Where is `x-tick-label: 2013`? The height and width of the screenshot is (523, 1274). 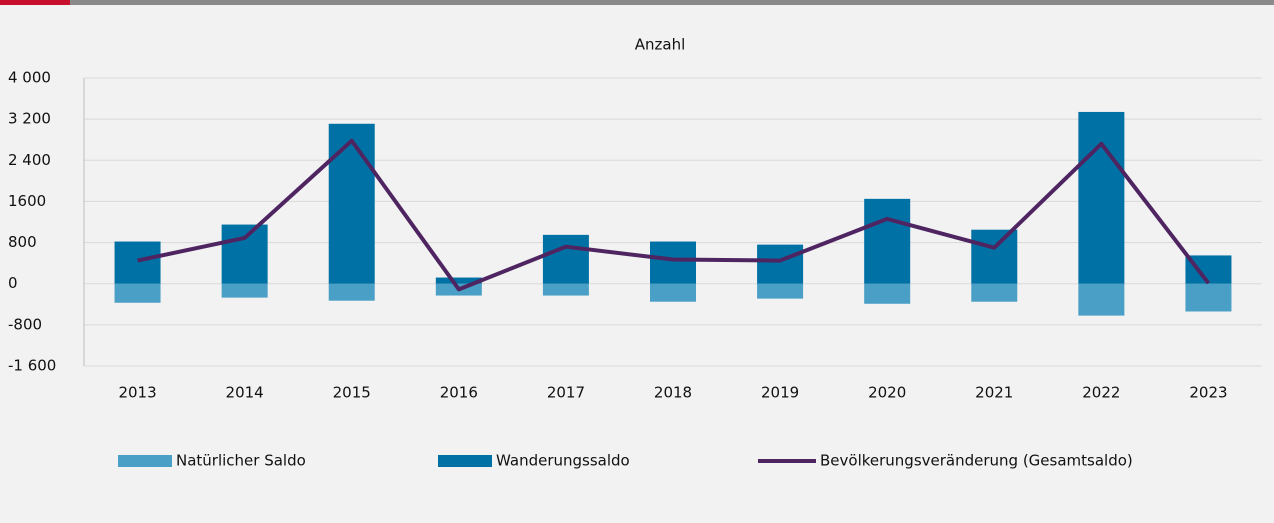
x-tick-label: 2013 is located at coordinates (137, 393).